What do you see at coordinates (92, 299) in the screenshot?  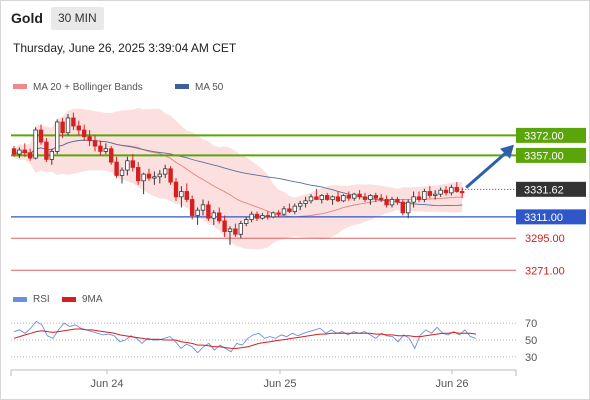 I see `rsi-legend-label: 9MA` at bounding box center [92, 299].